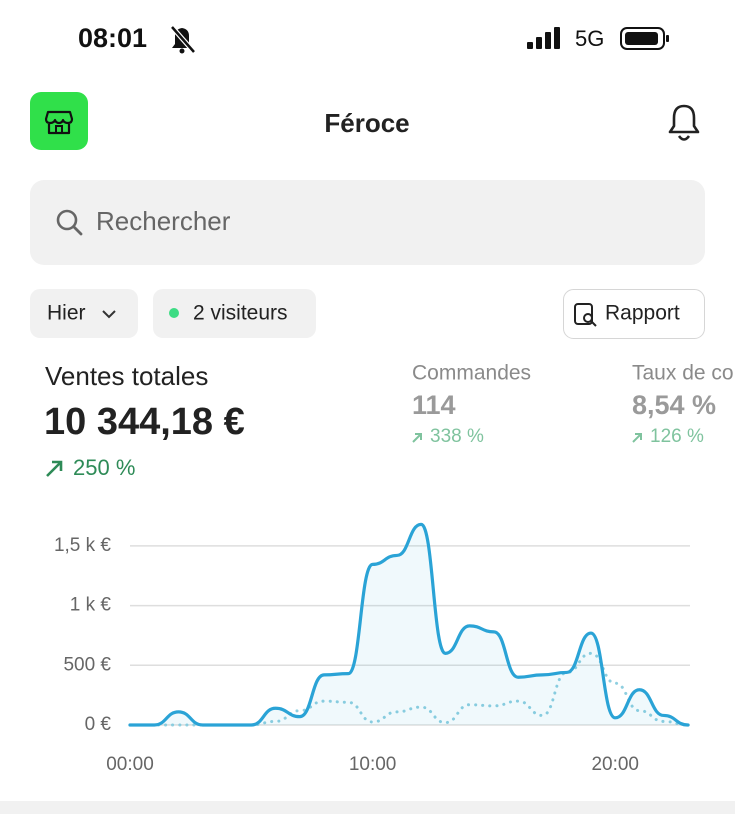 This screenshot has width=735, height=814. Describe the element at coordinates (367, 807) in the screenshot. I see `bottom-sheet-edge` at that location.